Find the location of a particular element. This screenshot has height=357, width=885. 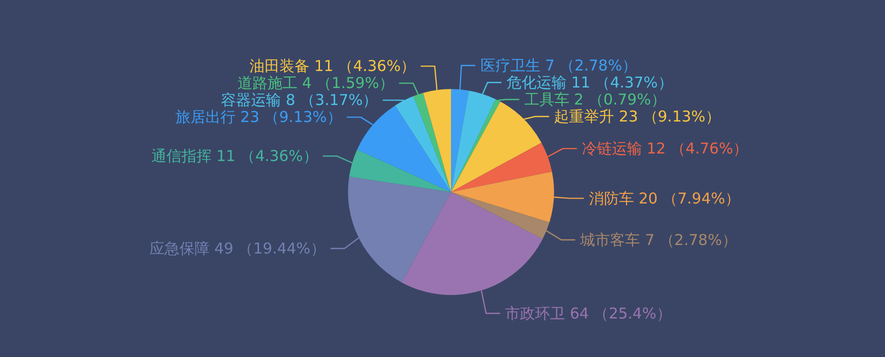

slice-label: 道路施工 4 （1.59%） is located at coordinates (315, 83).